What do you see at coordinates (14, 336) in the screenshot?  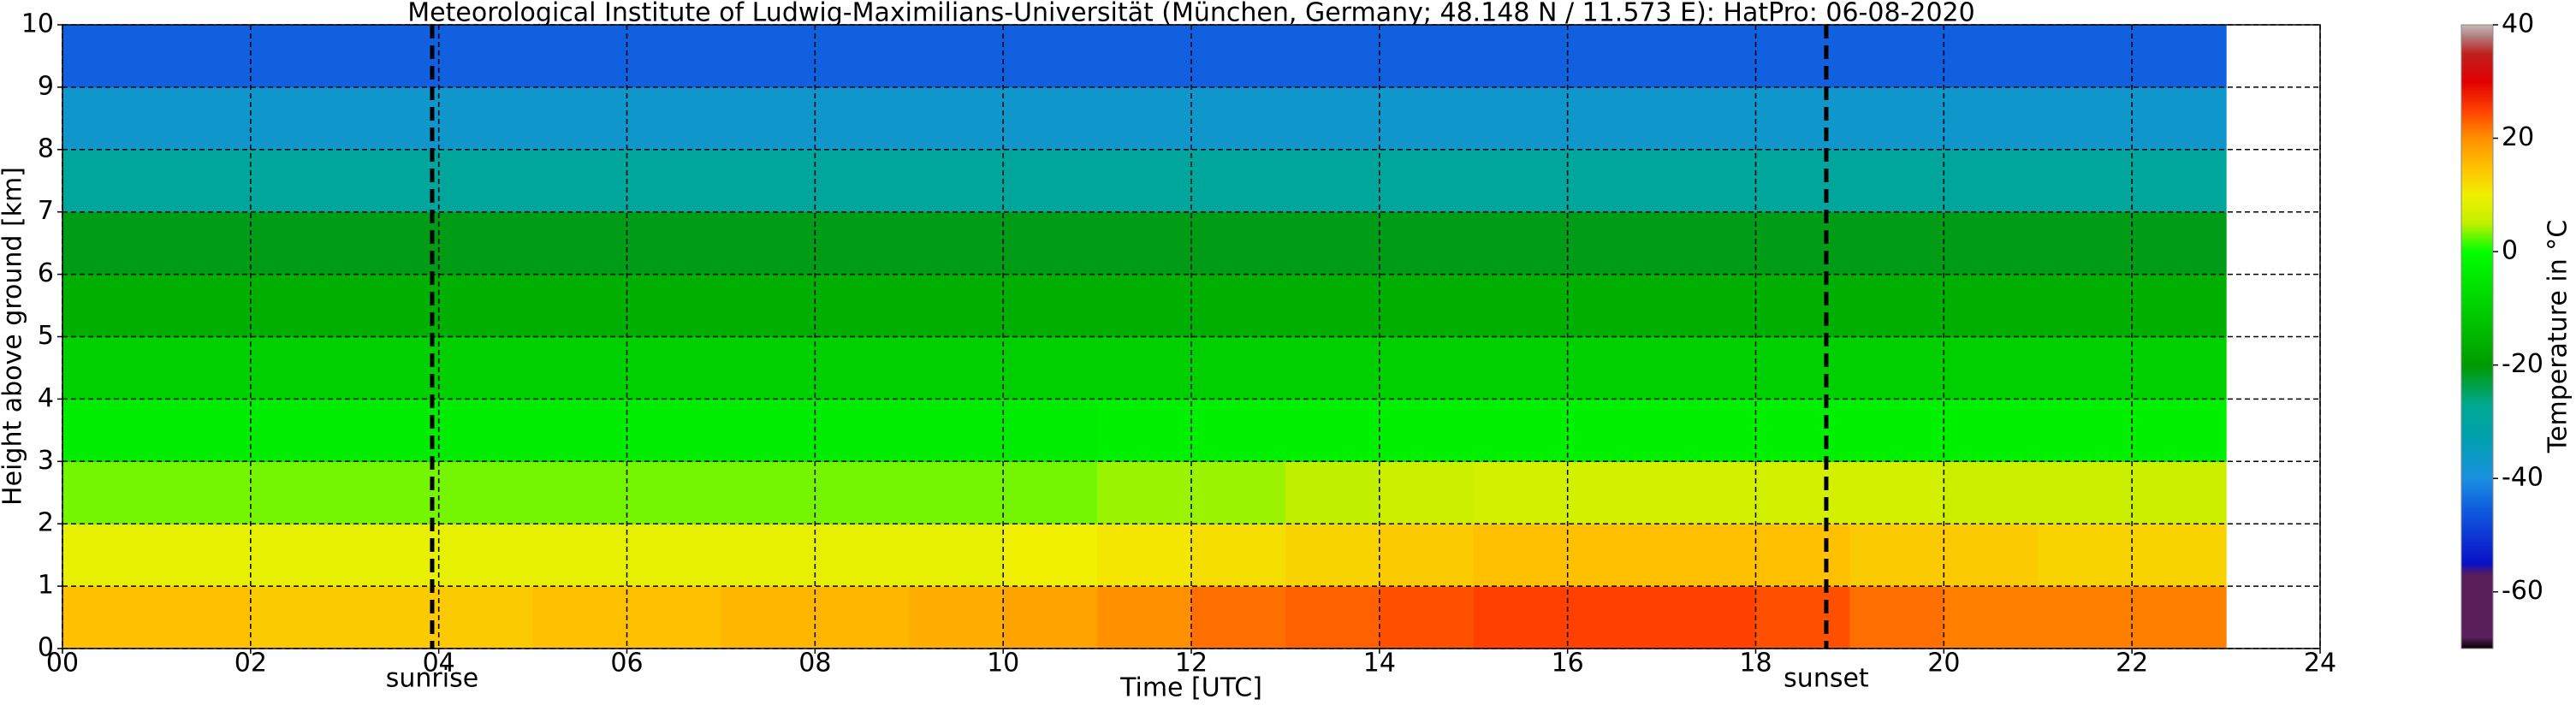 I see `y-axis-label: Height above ground [km]` at bounding box center [14, 336].